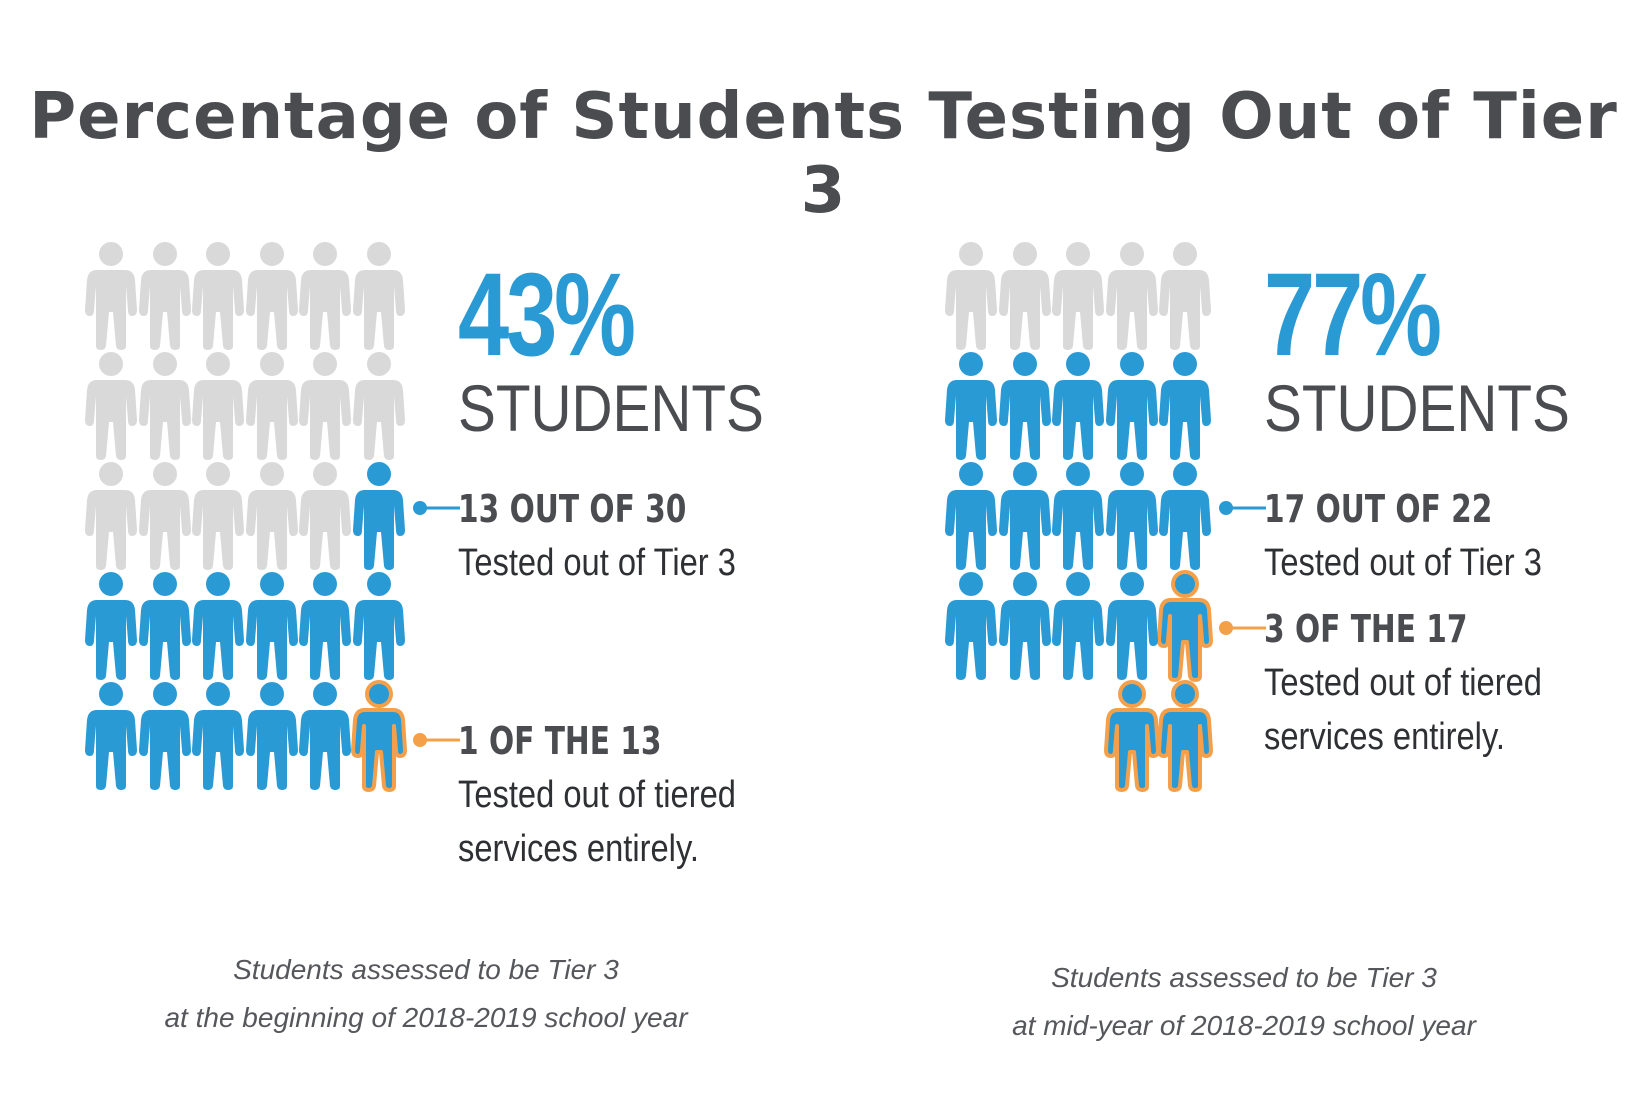 Image resolution: width=1647 pixels, height=1111 pixels. Describe the element at coordinates (1403, 683) in the screenshot. I see `annotation-text-entirely-midyear-line1: Tested out of tiered` at that location.